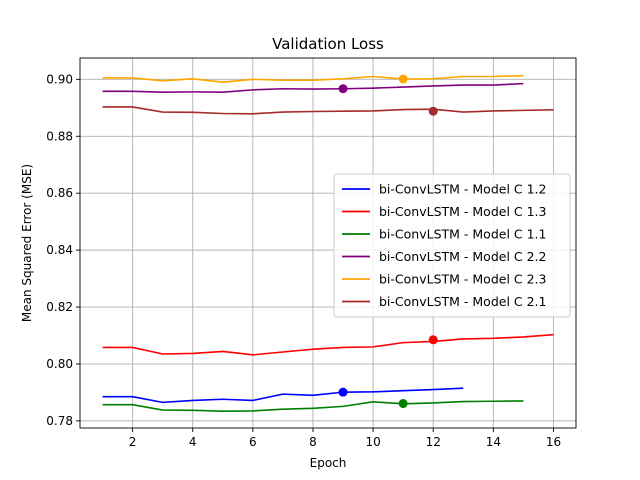 This screenshot has width=640, height=480. I want to click on legend-box, so click(452, 245).